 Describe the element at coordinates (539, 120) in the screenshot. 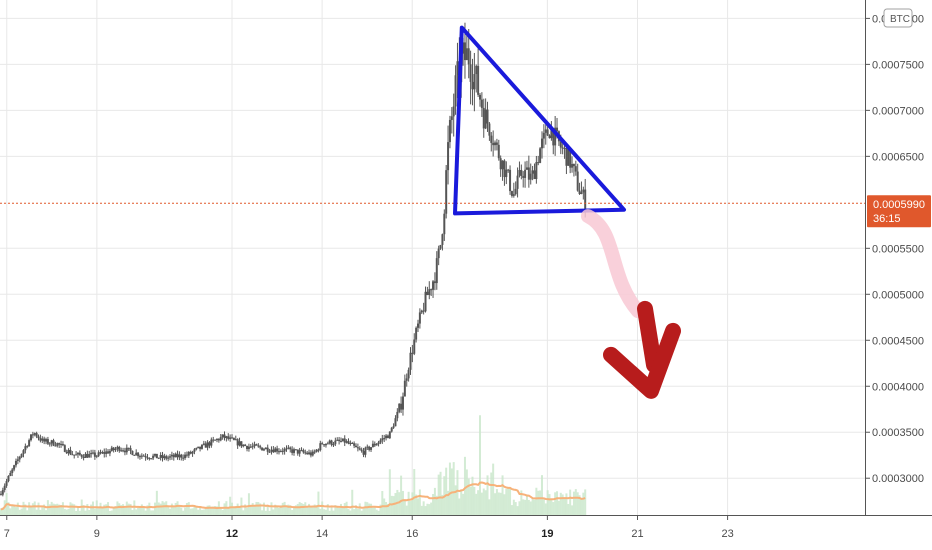

I see `triangle-pattern` at that location.